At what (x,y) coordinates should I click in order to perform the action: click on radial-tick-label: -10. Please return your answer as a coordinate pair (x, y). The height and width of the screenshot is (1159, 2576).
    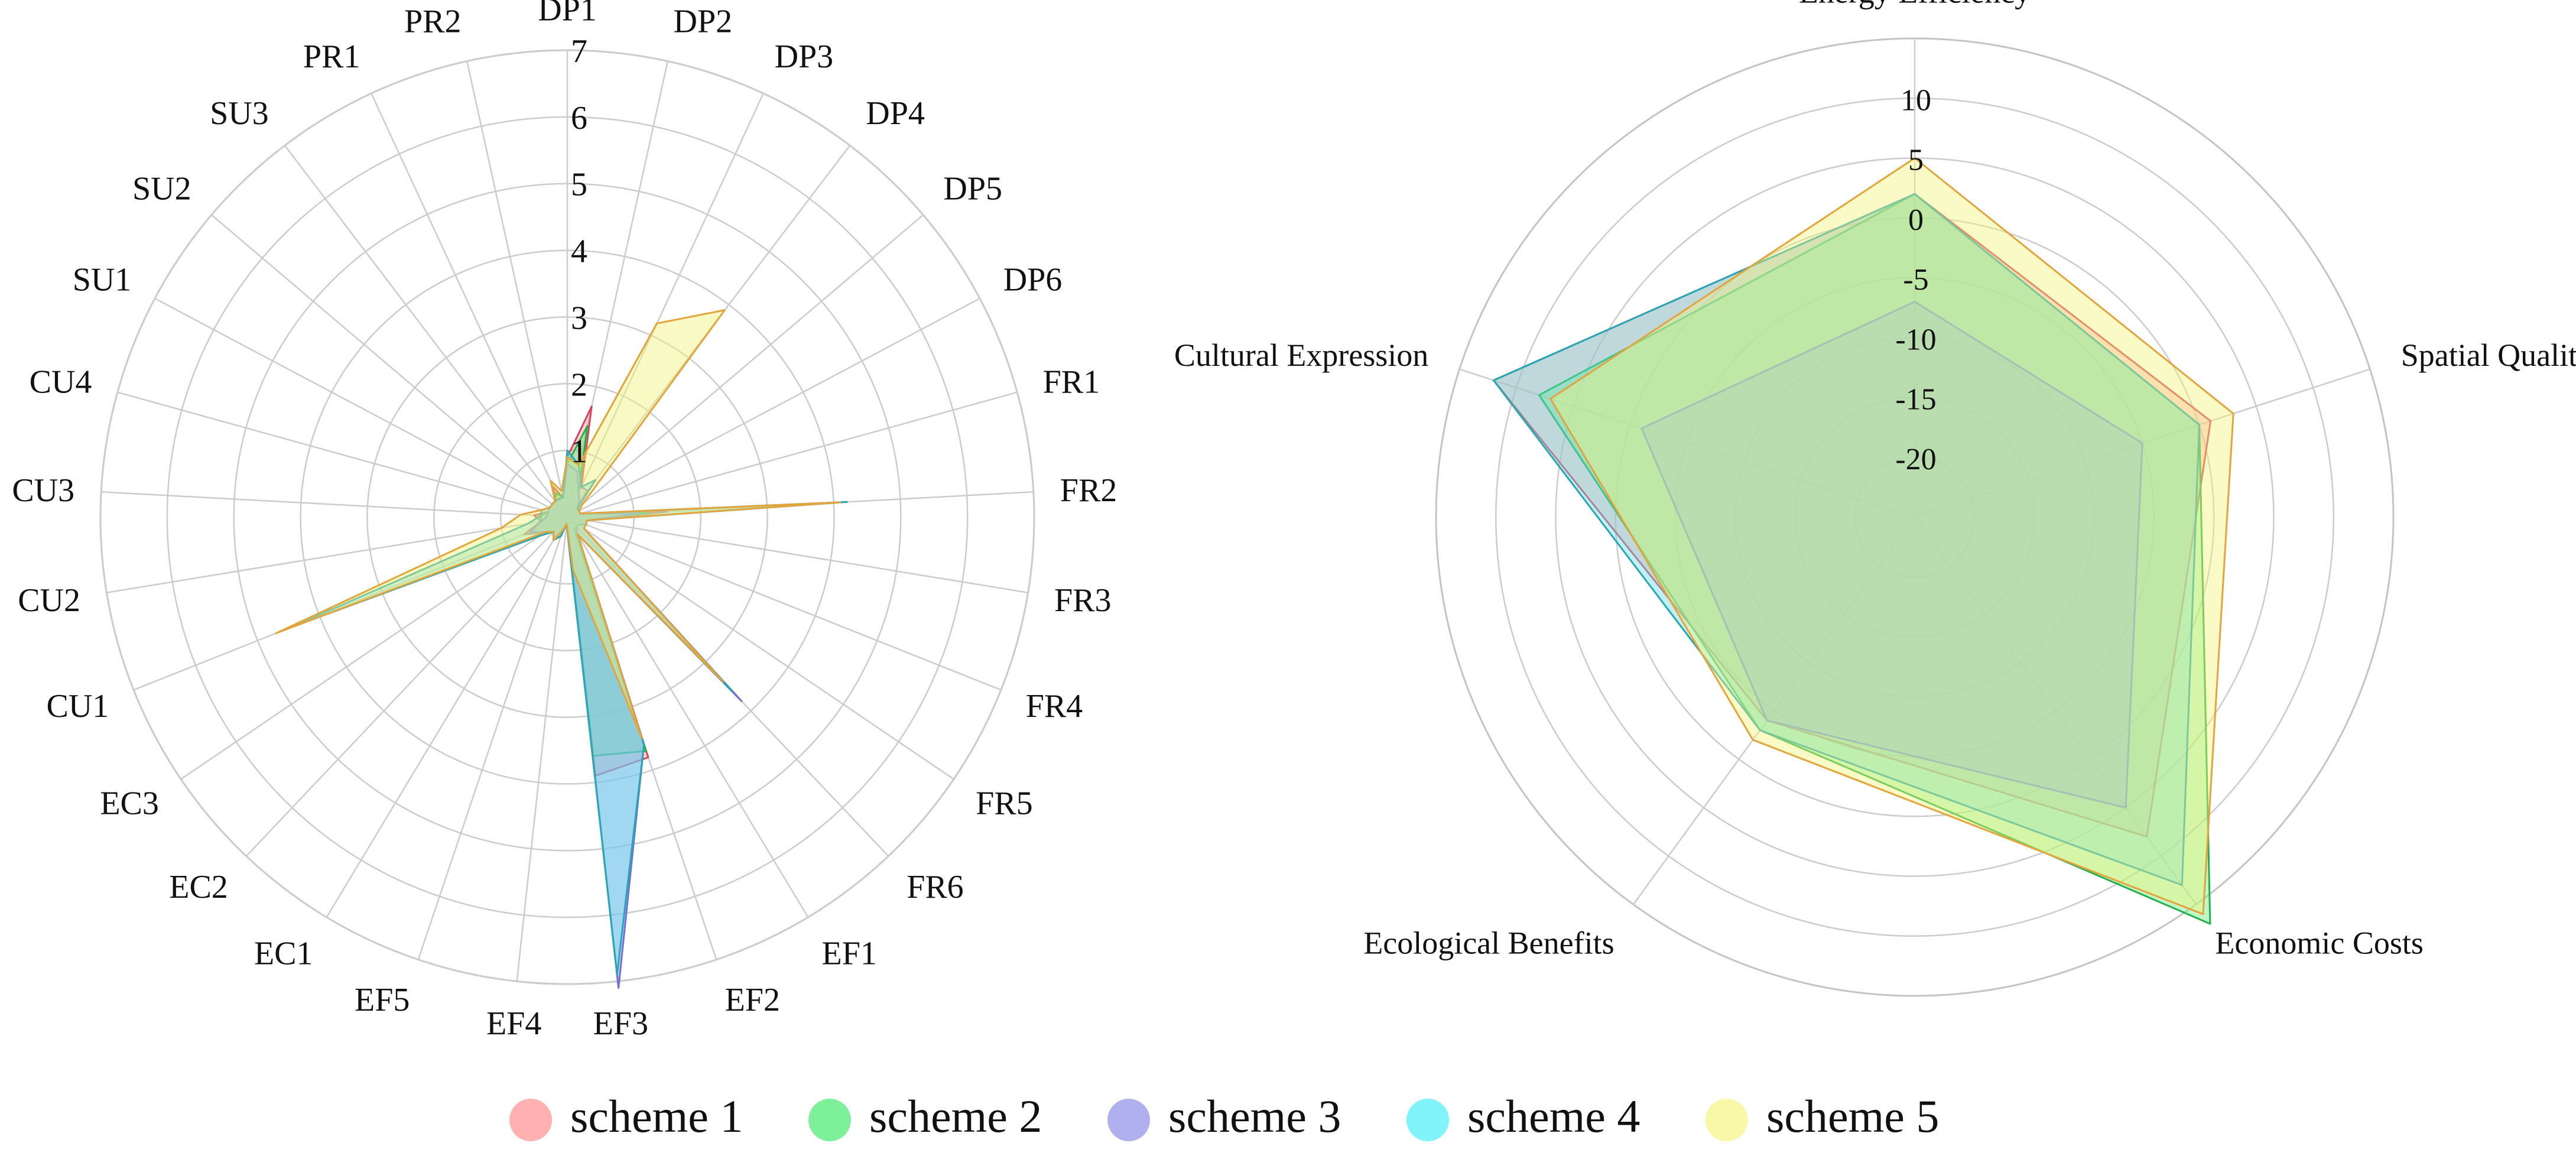
    Looking at the image, I should click on (1915, 339).